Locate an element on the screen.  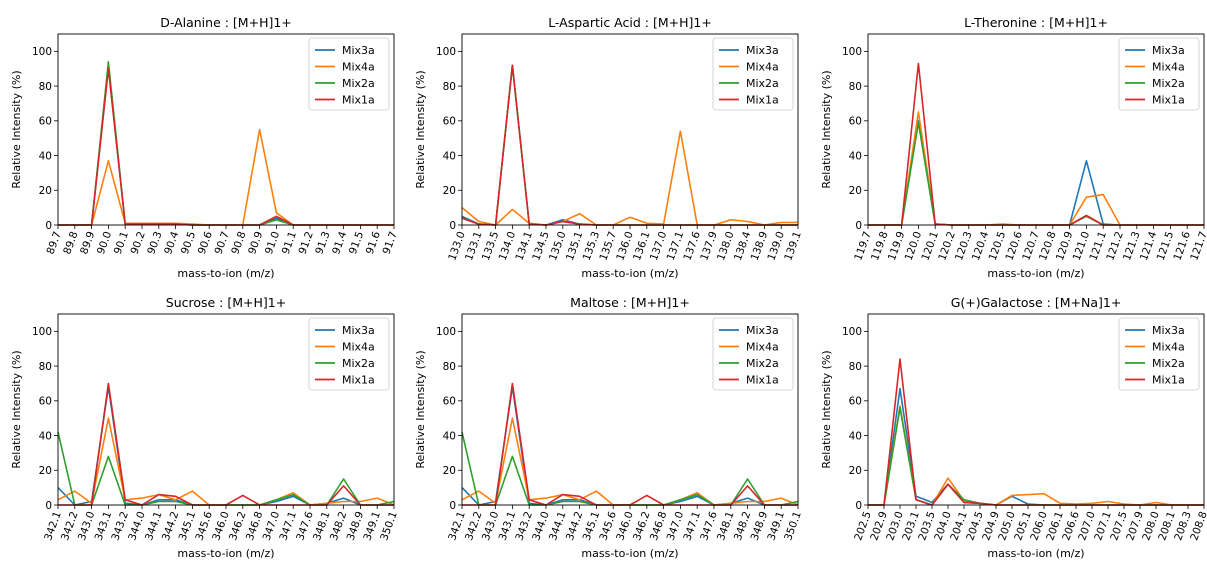
subplot-title: L-Aspartic Acid : [M+H]1+ is located at coordinates (630, 22).